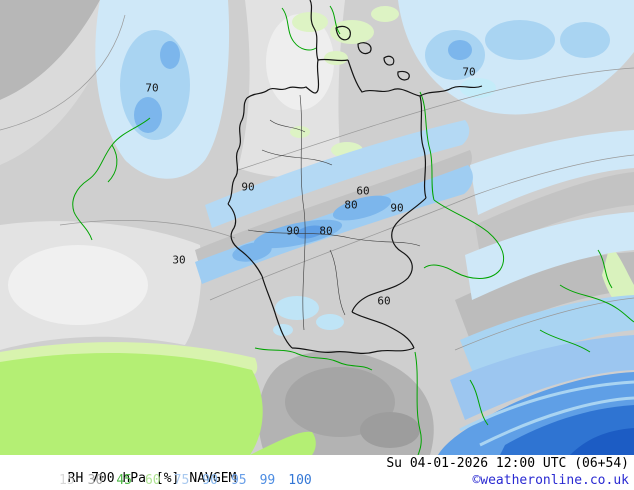 The width and height of the screenshot is (634, 490). I want to click on scale-legend: 15 30 45 60 75 90 95 99 100, so click(165, 480).